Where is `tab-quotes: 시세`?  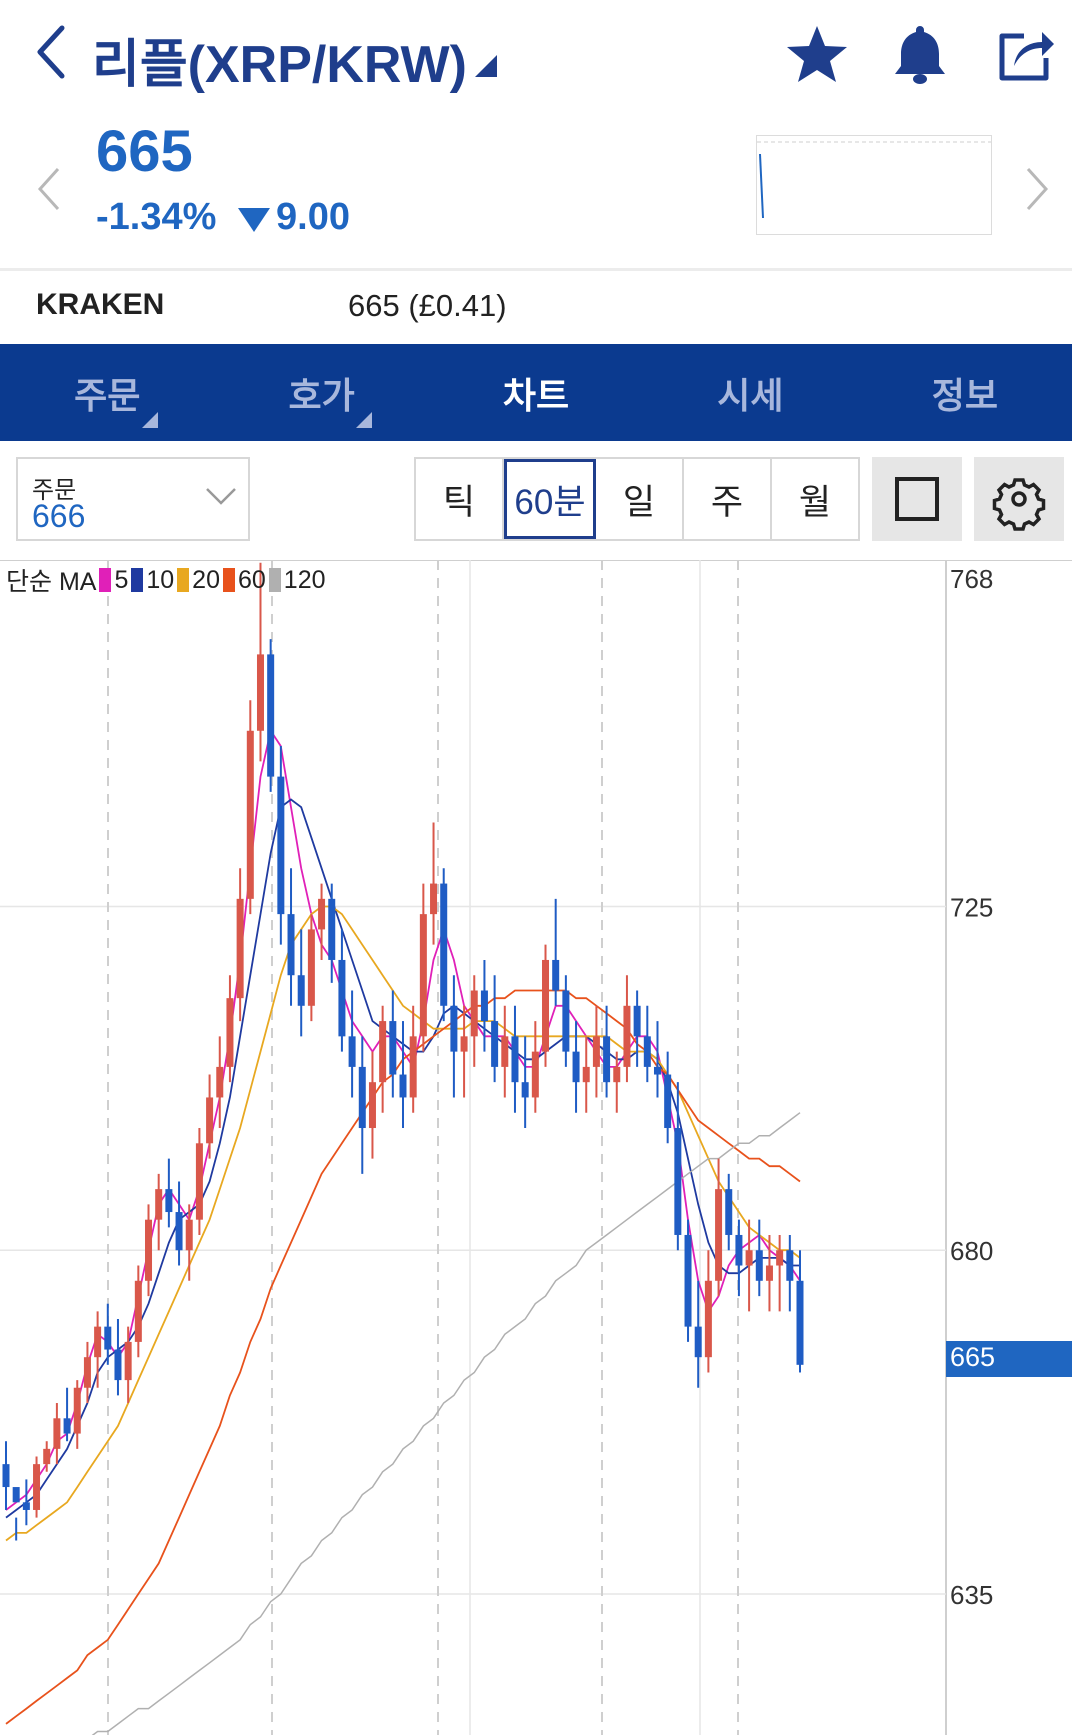 tab-quotes: 시세 is located at coordinates (750, 392).